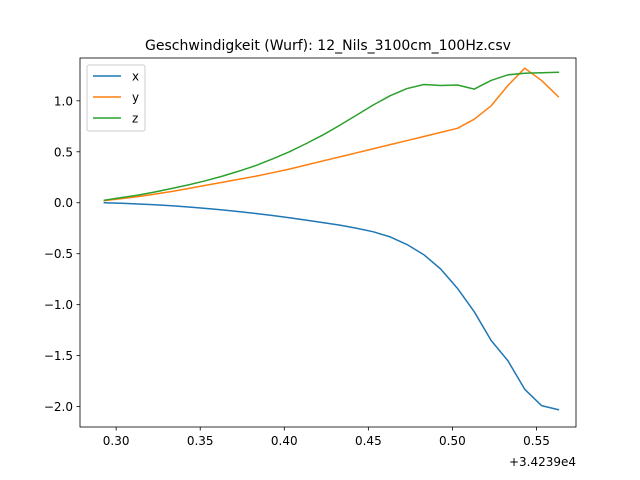 The width and height of the screenshot is (640, 480). I want to click on x-tick-label: 0.30, so click(116, 441).